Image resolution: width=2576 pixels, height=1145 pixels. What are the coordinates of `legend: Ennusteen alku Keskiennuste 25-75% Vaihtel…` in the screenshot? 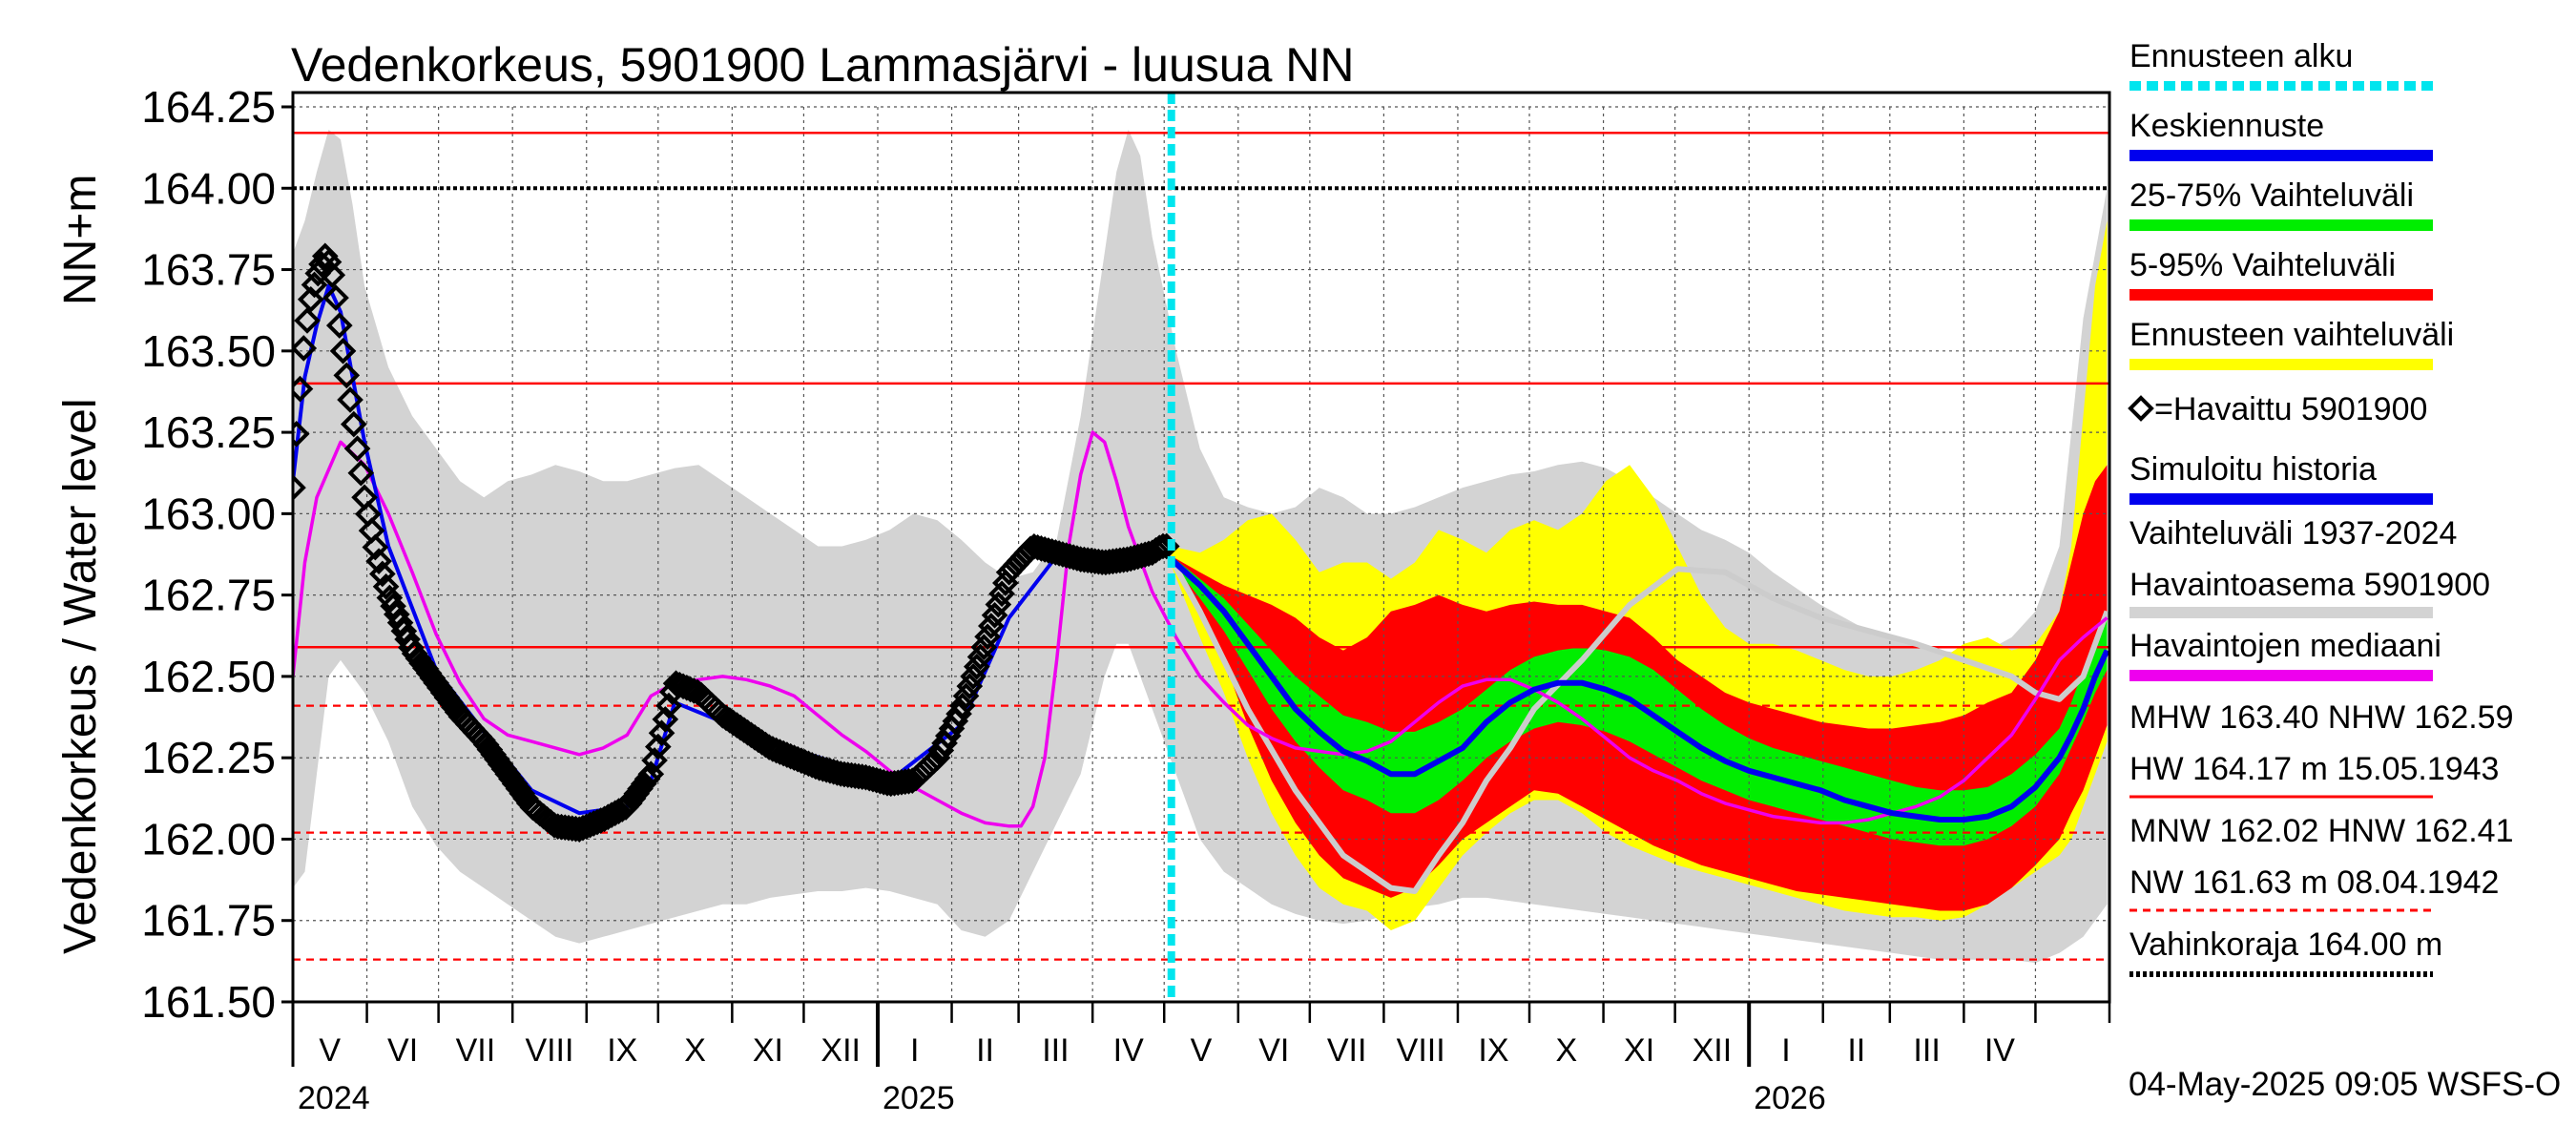 It's located at (2321, 508).